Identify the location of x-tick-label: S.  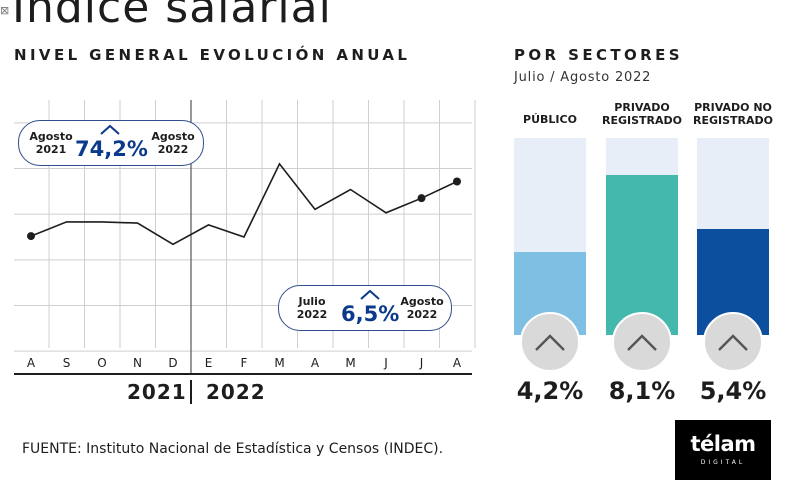
(66, 363).